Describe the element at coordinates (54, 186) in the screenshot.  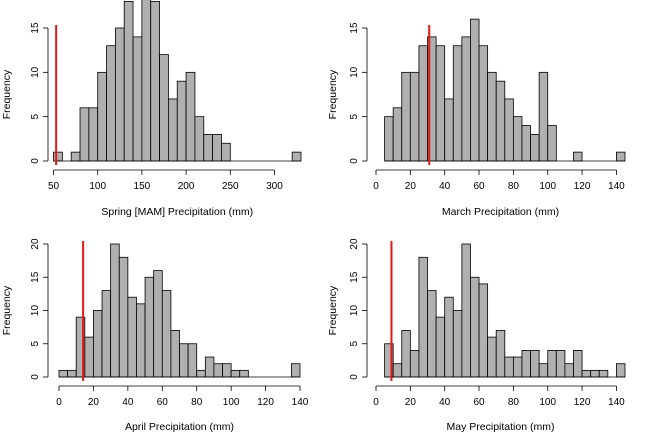
I see `x-tick-label: 50` at that location.